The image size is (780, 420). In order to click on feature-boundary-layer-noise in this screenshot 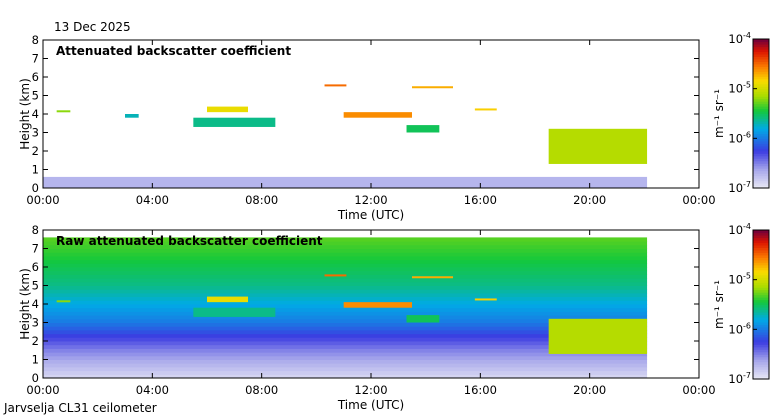, I will do `click(345, 182)`.